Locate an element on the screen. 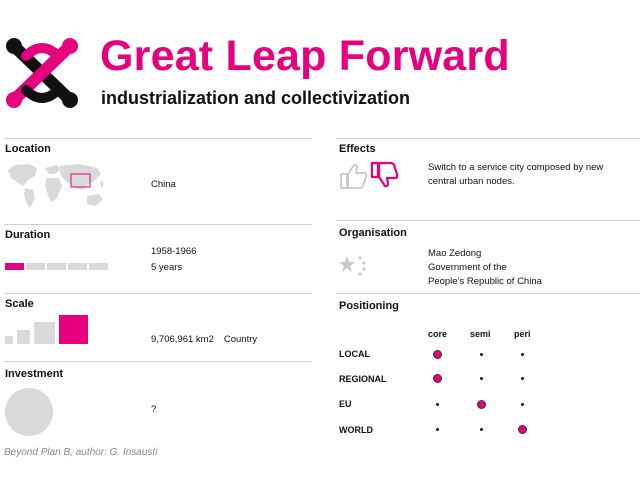  organisation-label: Organisation is located at coordinates (373, 233).